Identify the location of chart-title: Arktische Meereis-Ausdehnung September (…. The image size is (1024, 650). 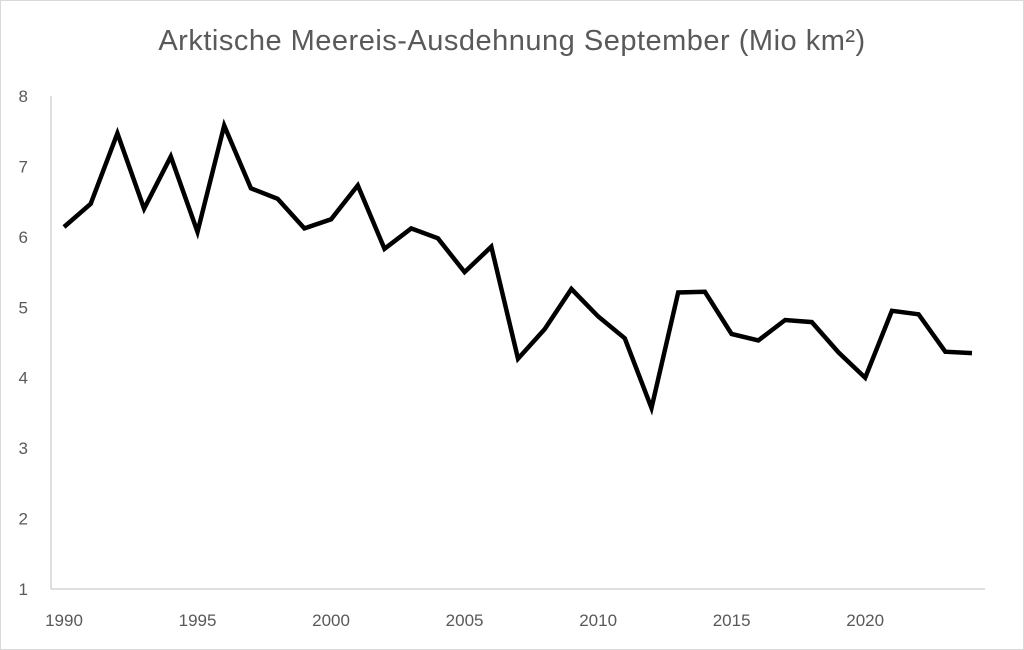
(512, 41).